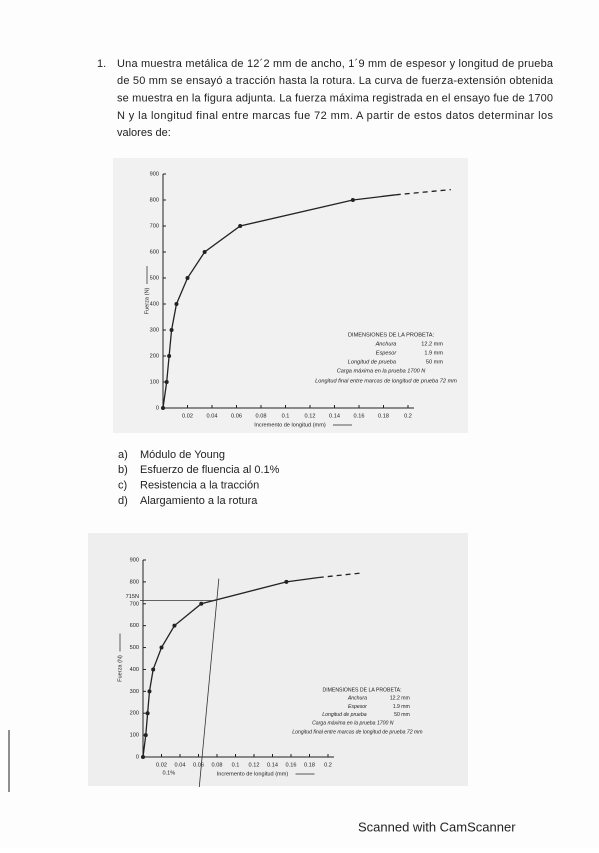 The height and width of the screenshot is (853, 599). What do you see at coordinates (144, 133) in the screenshot?
I see `problem-line: valores de:` at bounding box center [144, 133].